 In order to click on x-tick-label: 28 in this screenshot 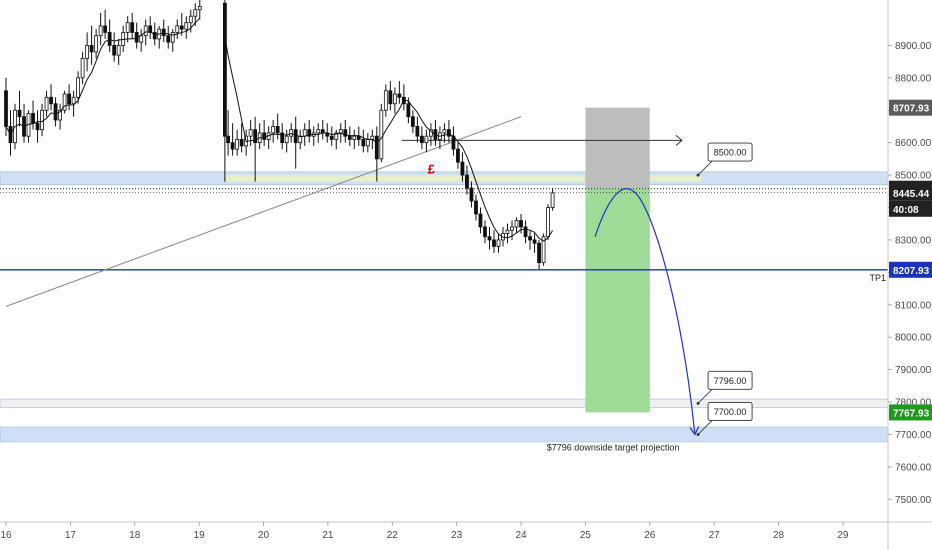, I will do `click(779, 535)`.